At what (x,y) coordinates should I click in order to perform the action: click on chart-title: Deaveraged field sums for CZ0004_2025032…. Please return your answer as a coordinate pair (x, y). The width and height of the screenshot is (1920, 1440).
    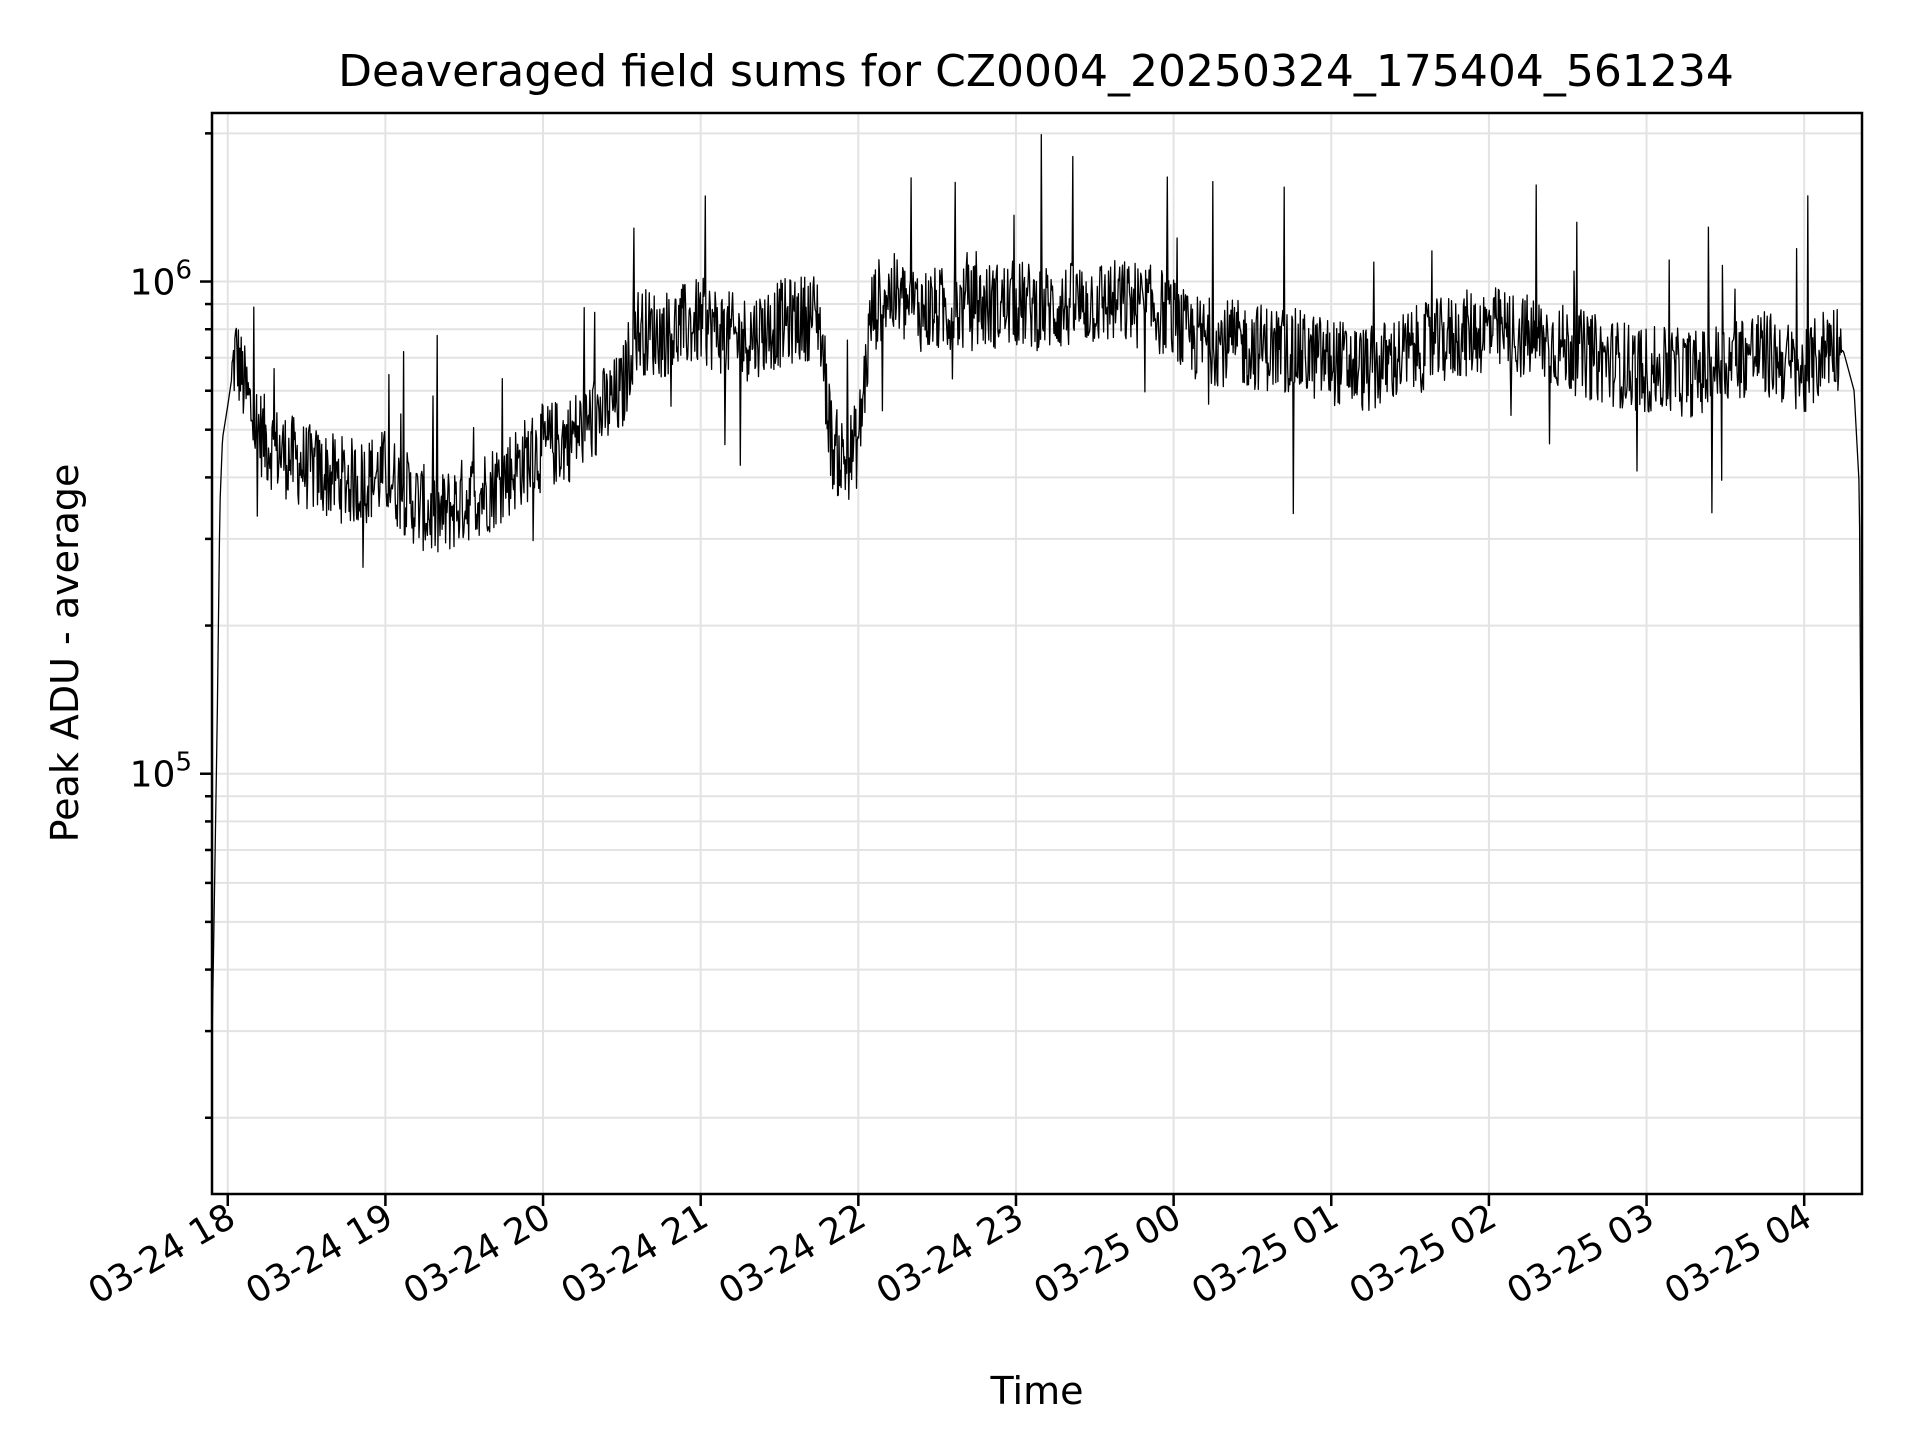
    Looking at the image, I should click on (1036, 71).